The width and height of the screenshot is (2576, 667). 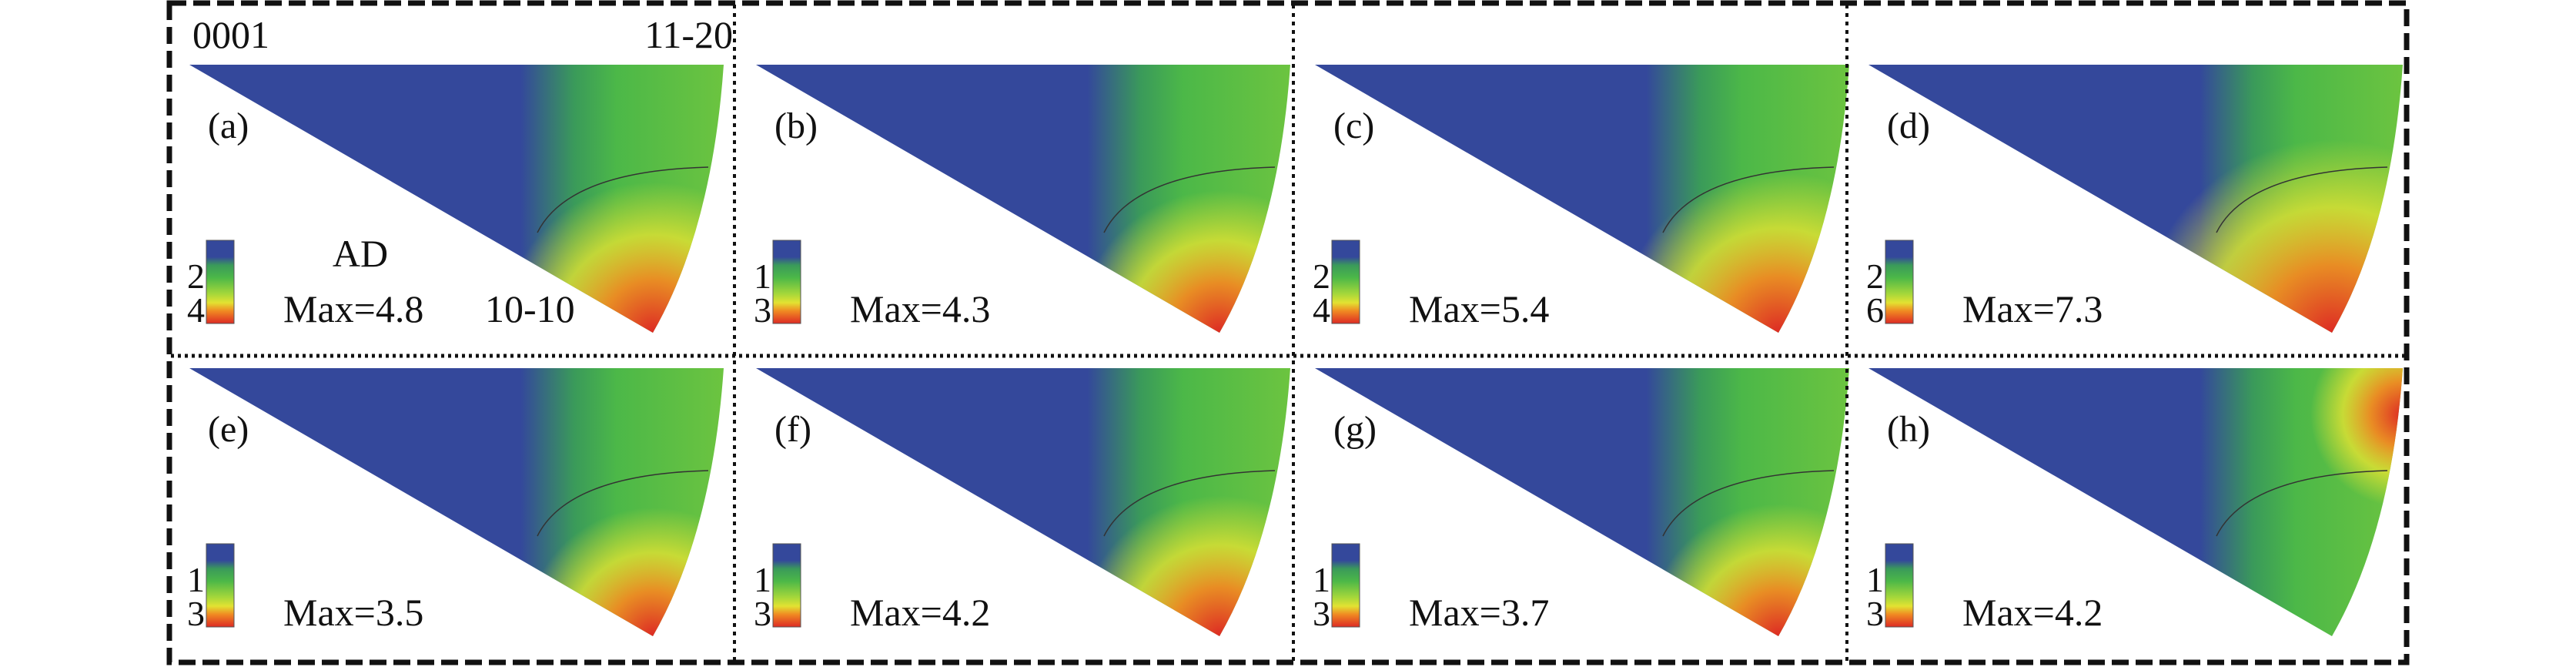 What do you see at coordinates (229, 126) in the screenshot?
I see `panel-label: (a)` at bounding box center [229, 126].